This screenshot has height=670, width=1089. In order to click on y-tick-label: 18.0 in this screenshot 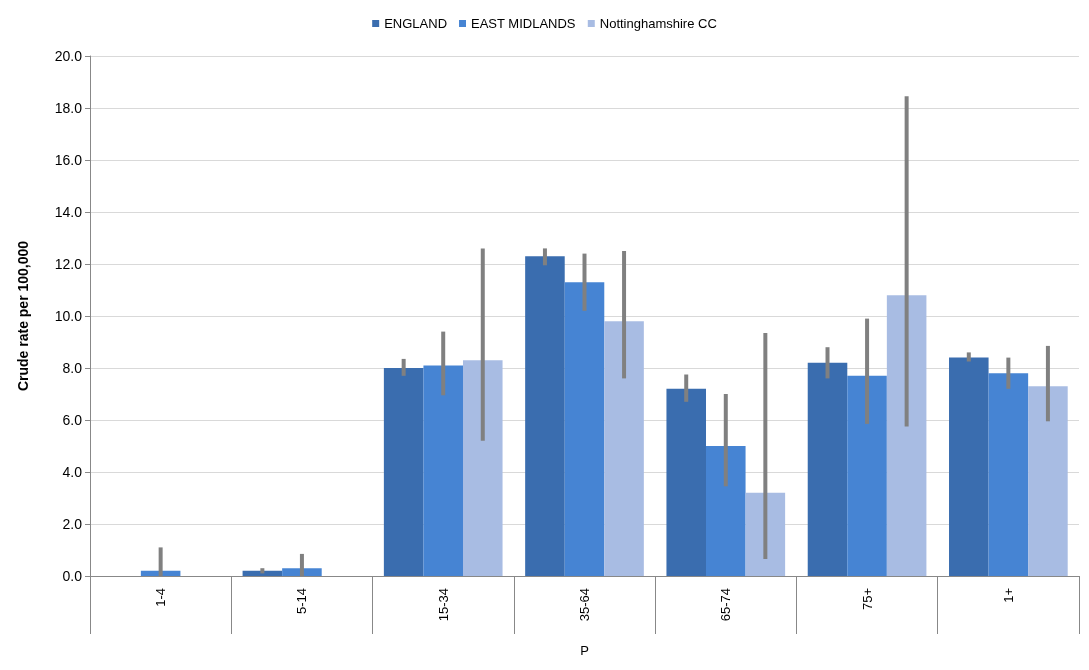, I will do `click(68, 108)`.